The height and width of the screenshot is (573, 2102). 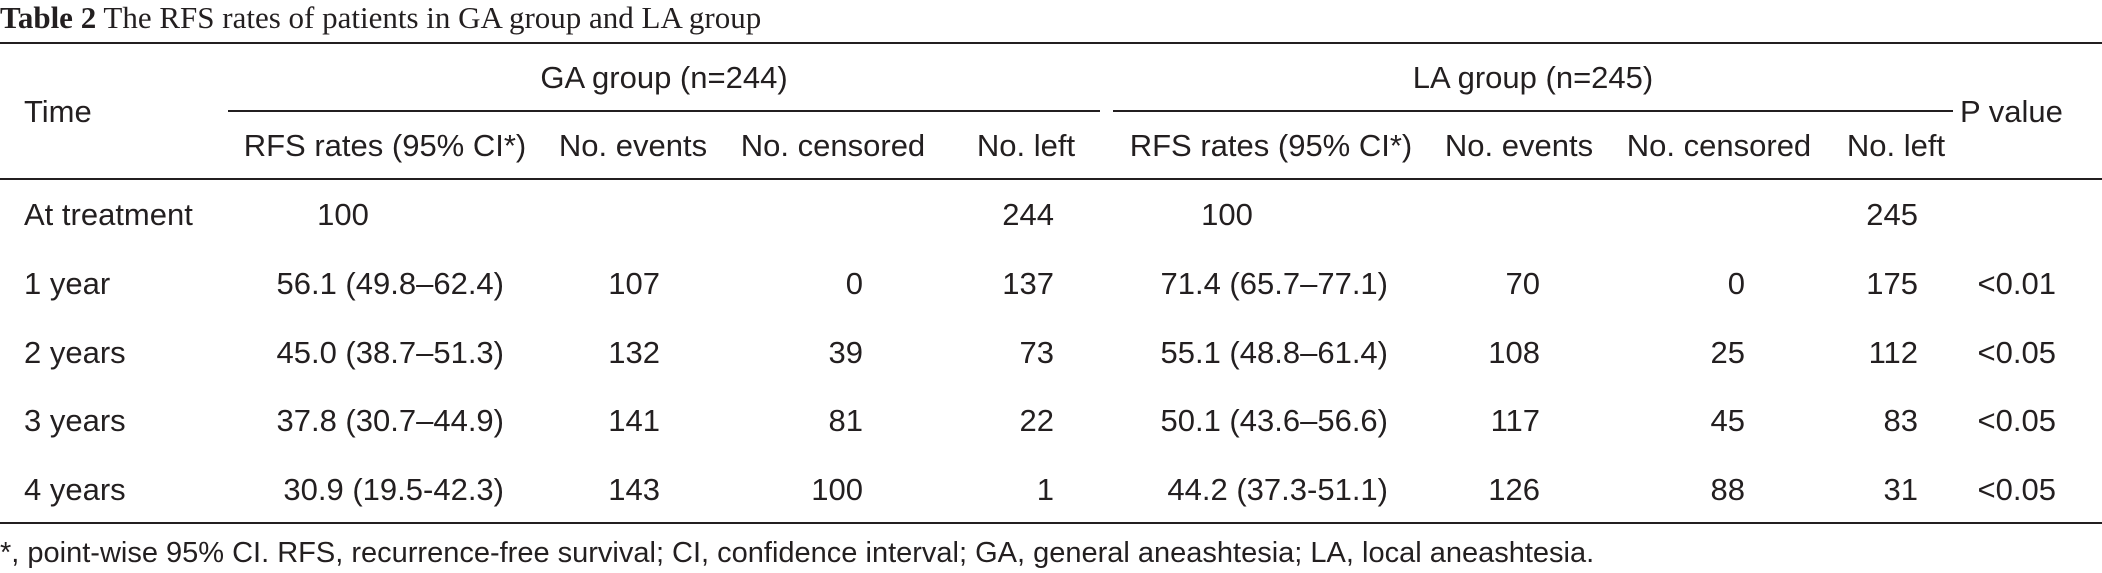 I want to click on row-3-ga-censored: 81, so click(x=845, y=420).